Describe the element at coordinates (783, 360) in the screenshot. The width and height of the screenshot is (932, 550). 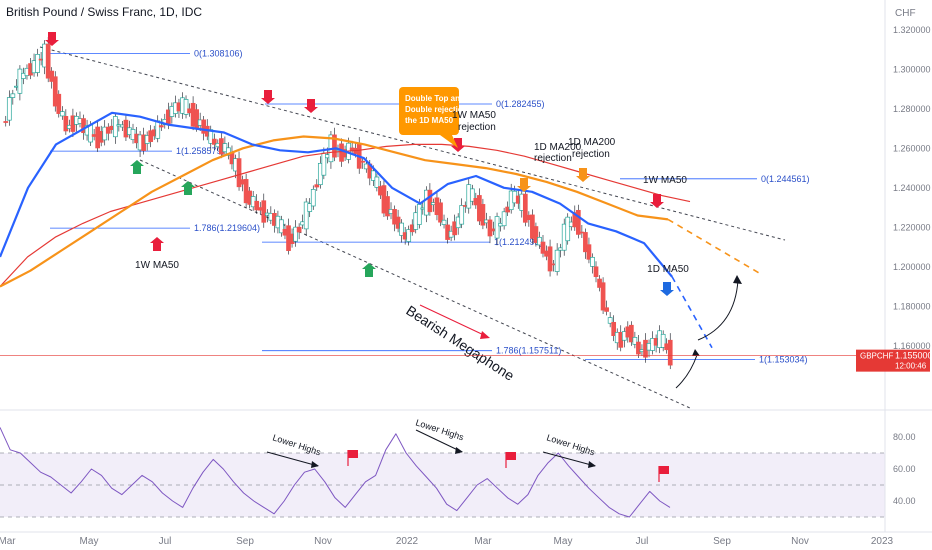
I see `fib-level-label: 1(1.153034)` at that location.